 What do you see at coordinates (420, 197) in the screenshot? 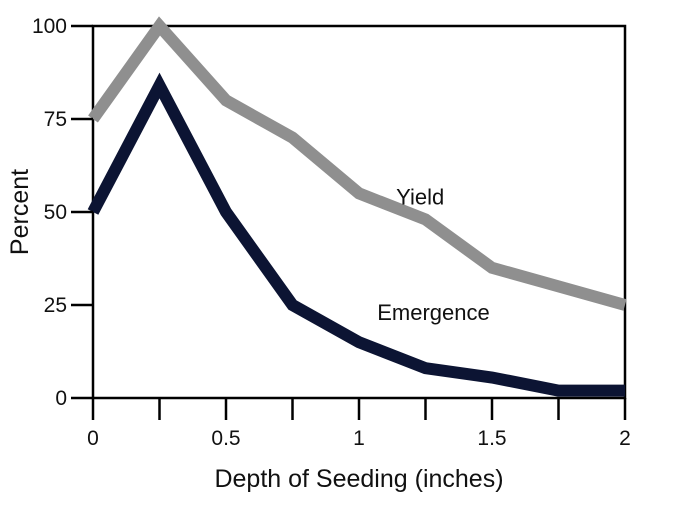
I see `yield-series-label: Yield` at bounding box center [420, 197].